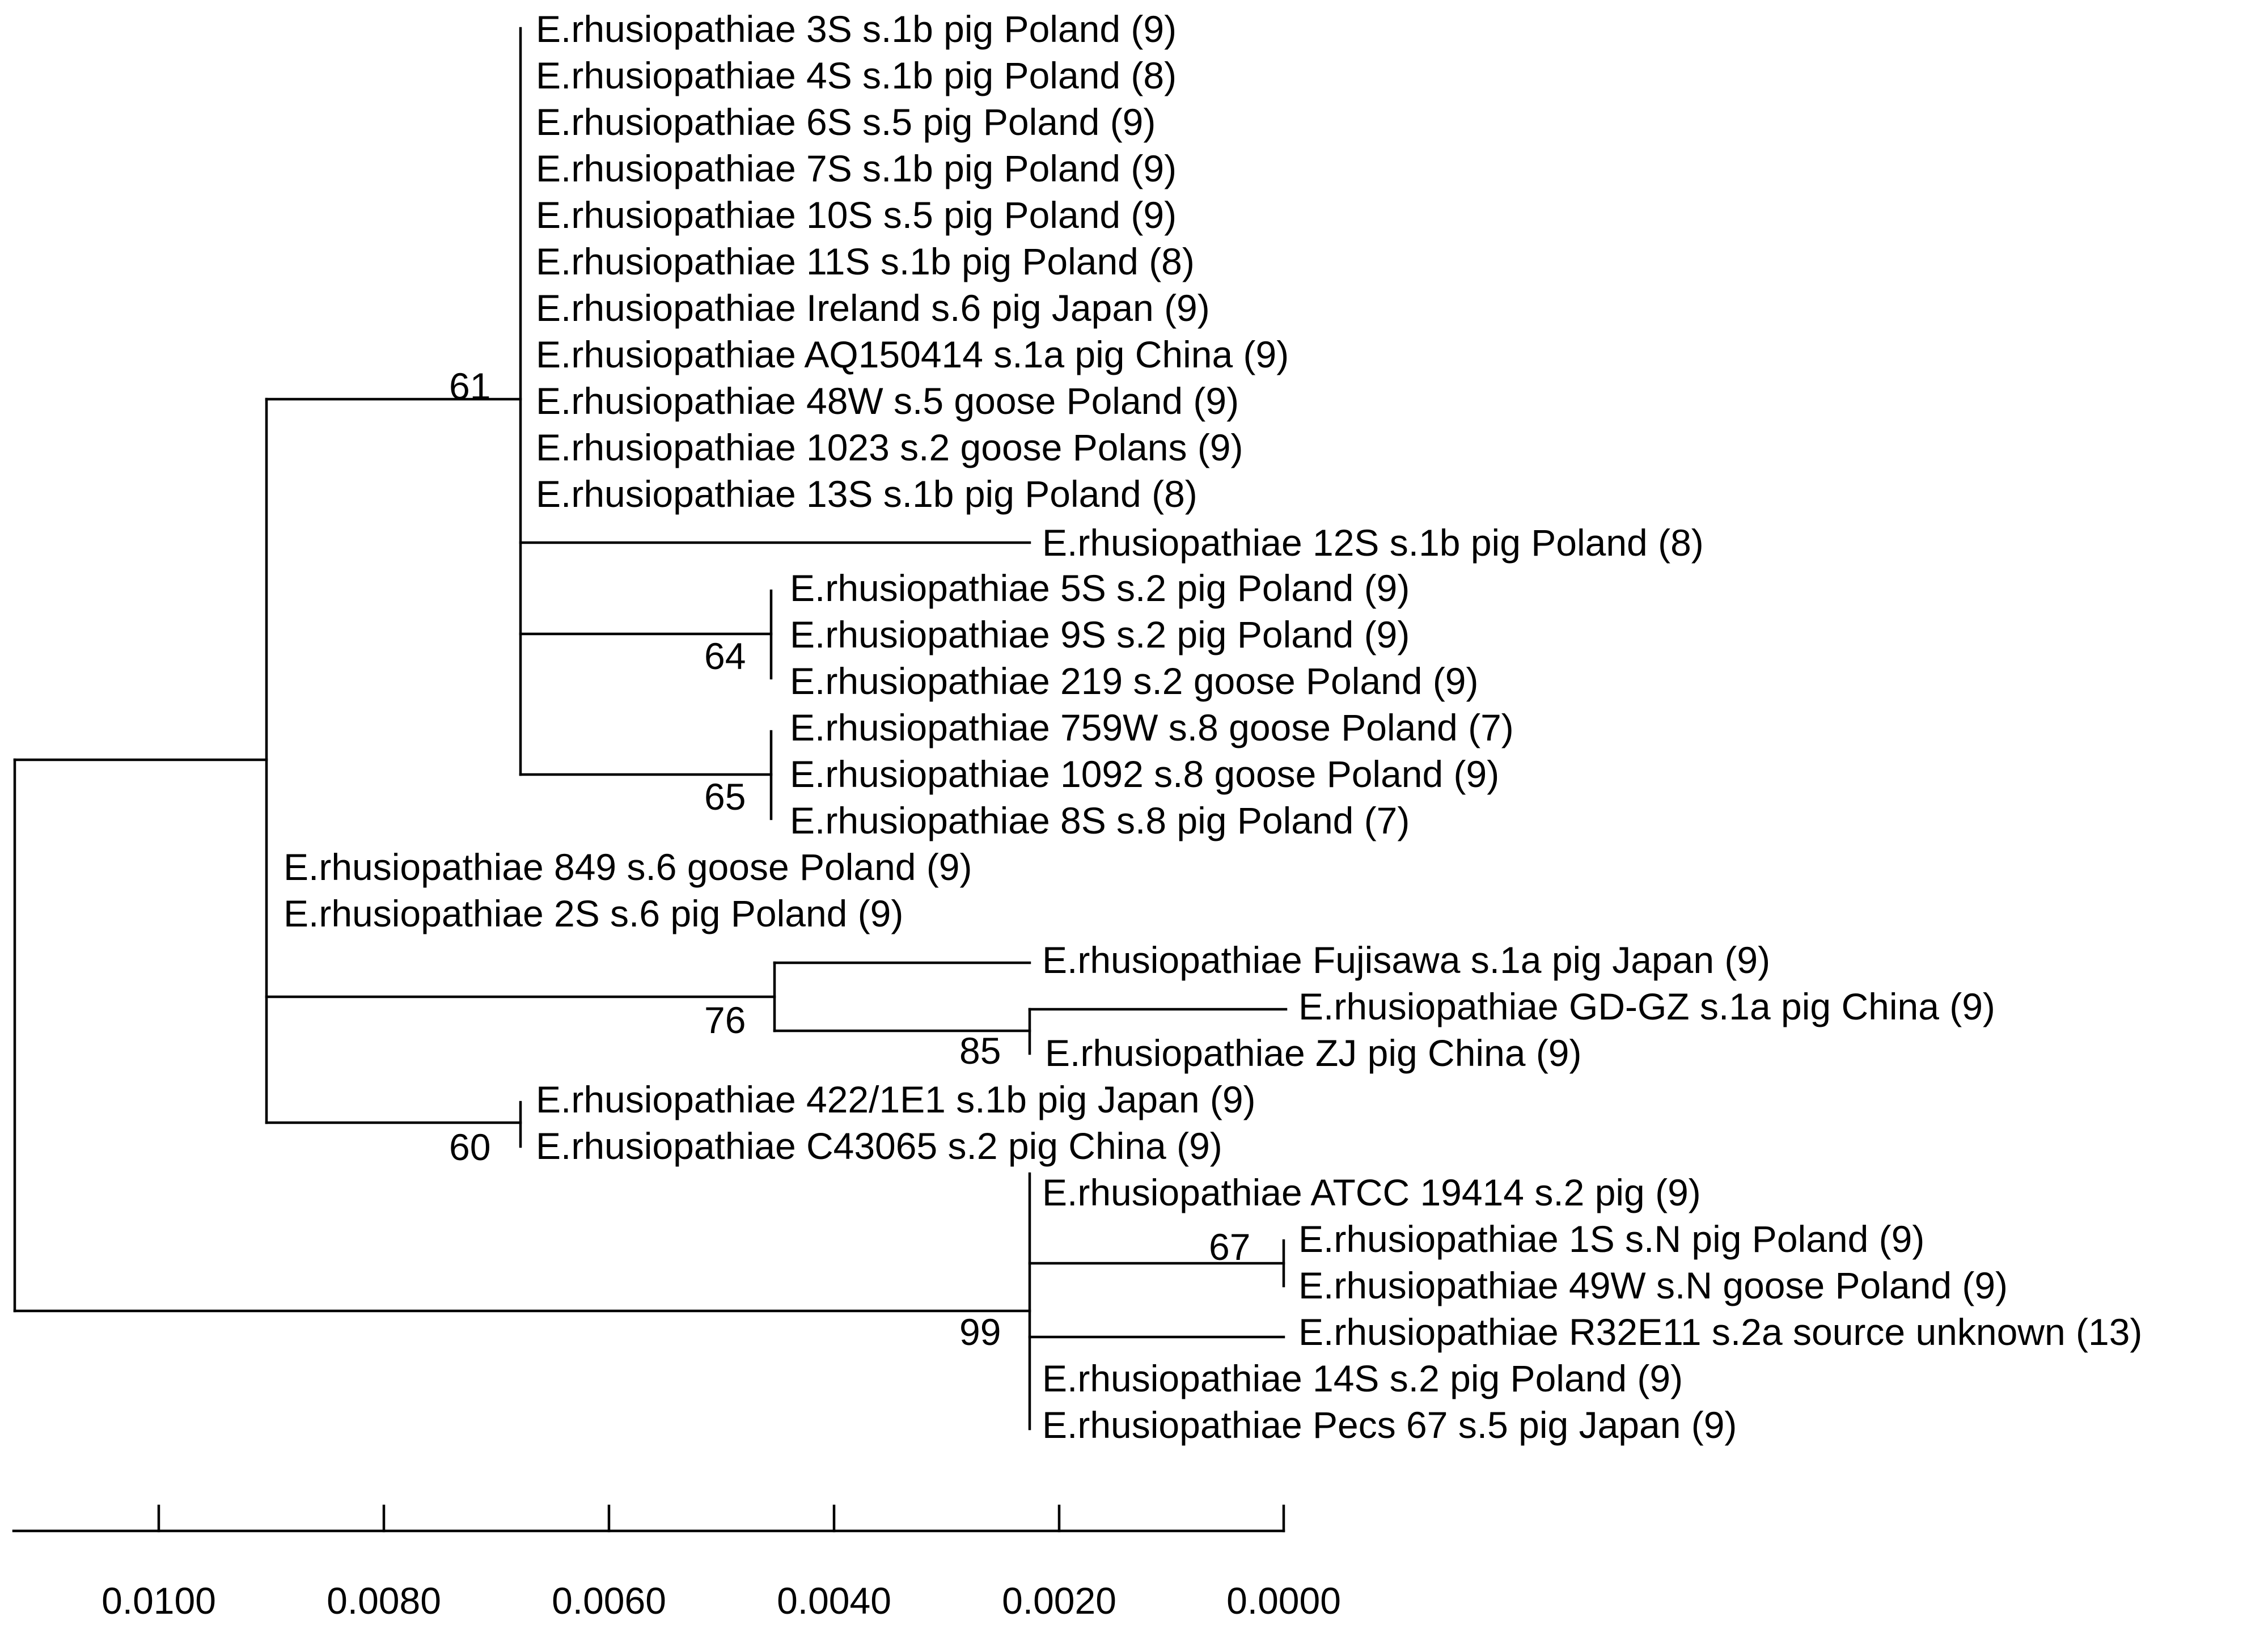 Image resolution: width=2268 pixels, height=1629 pixels. Describe the element at coordinates (725, 656) in the screenshot. I see `bootstrap-value: 64` at that location.